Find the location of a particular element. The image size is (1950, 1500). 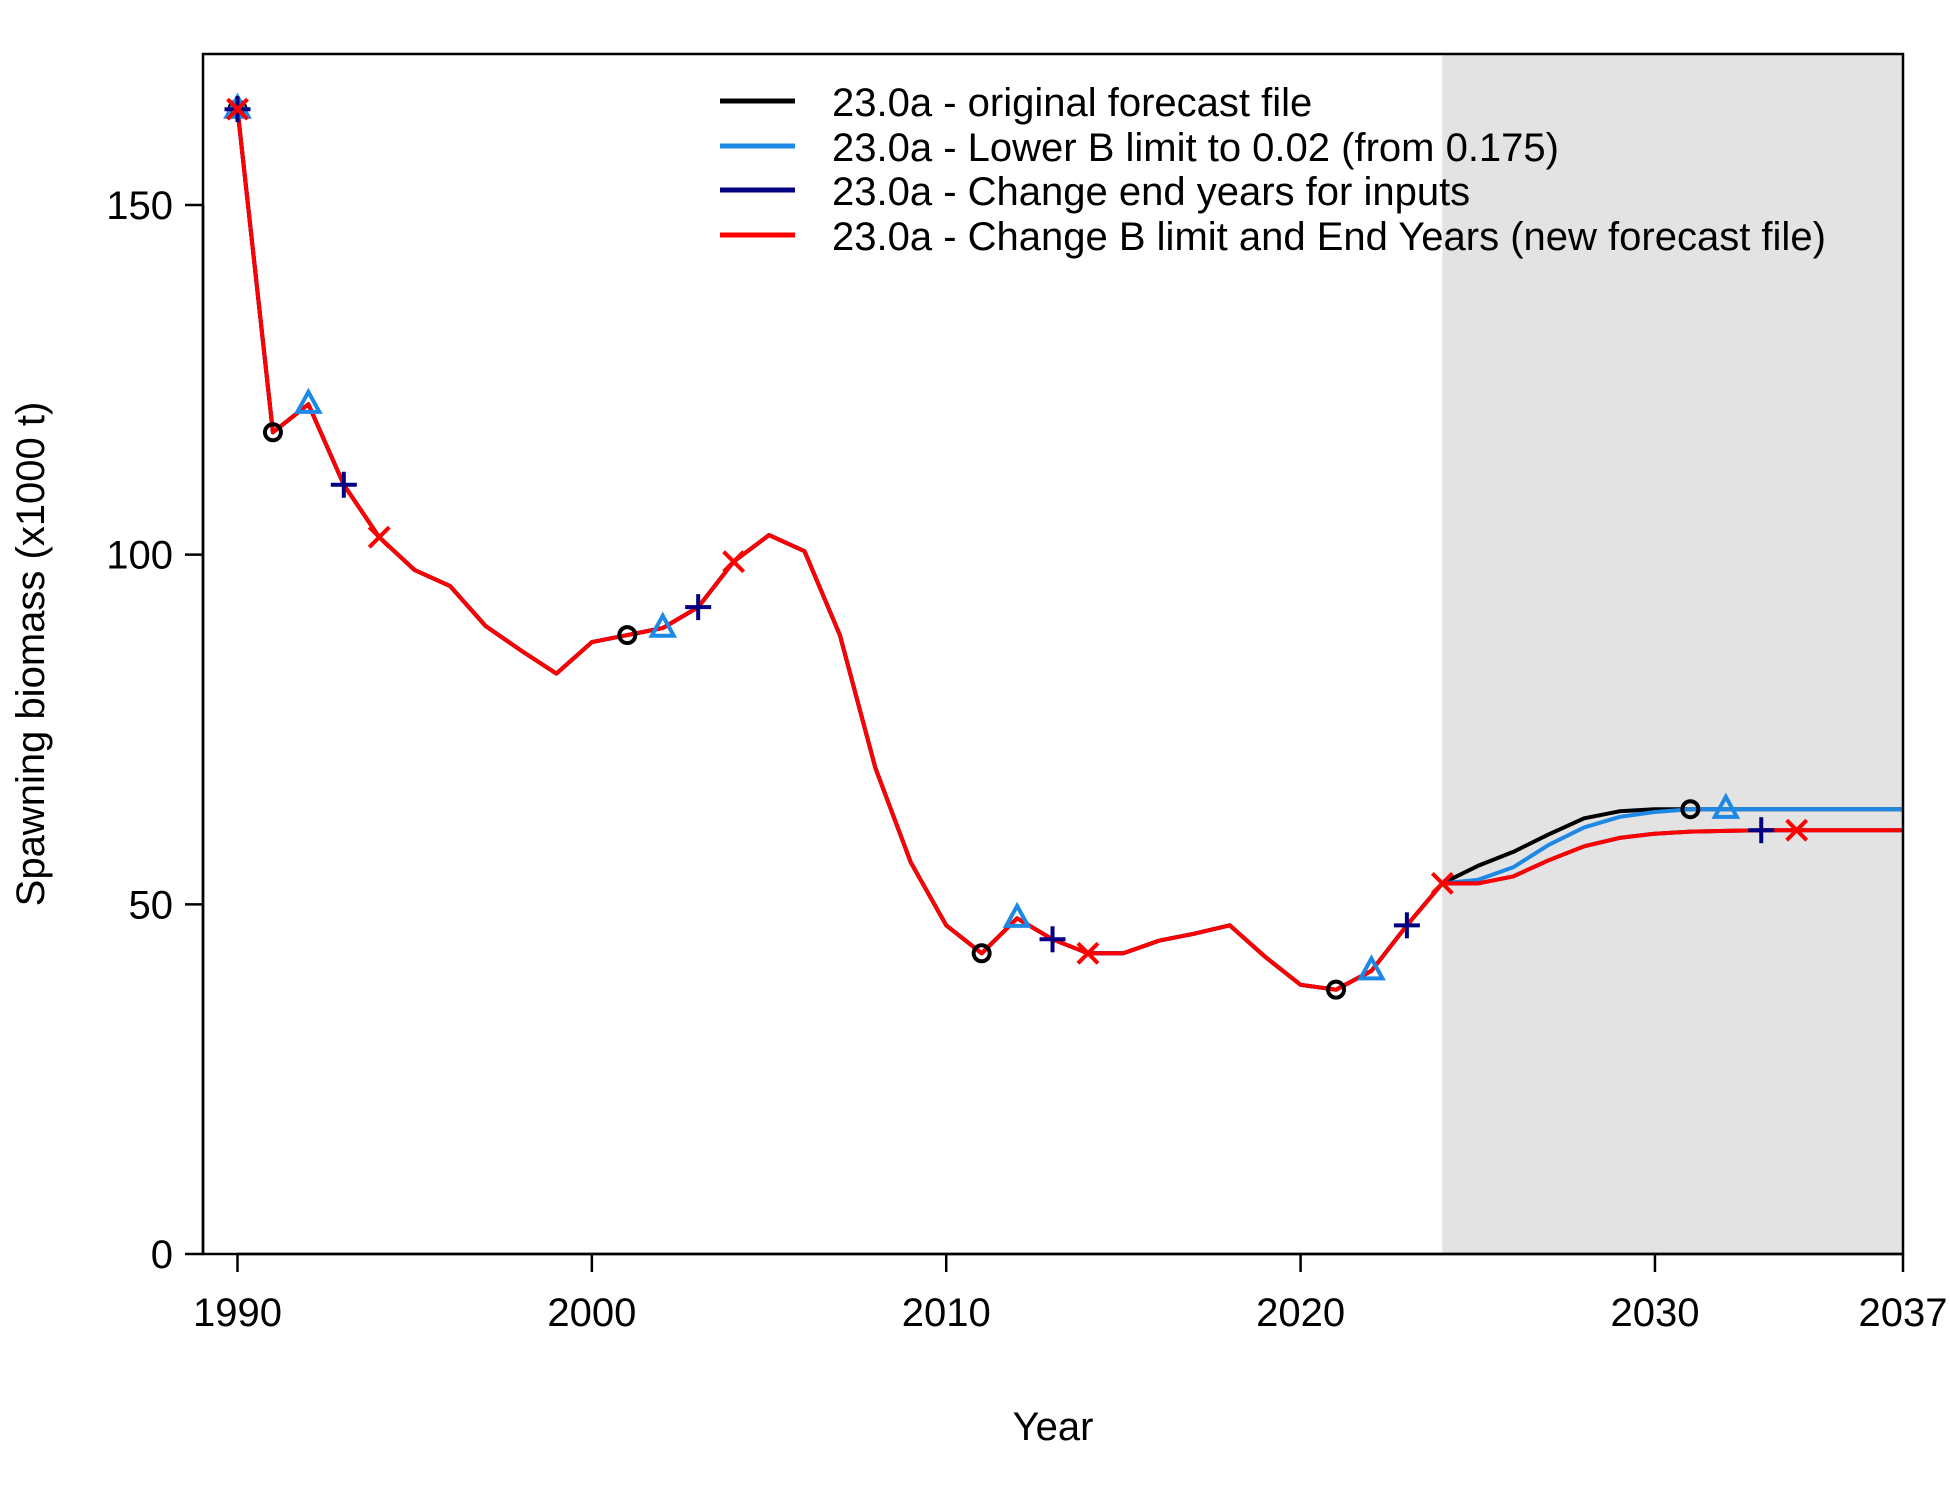

x-tick-label: 2030 is located at coordinates (1654, 1313).